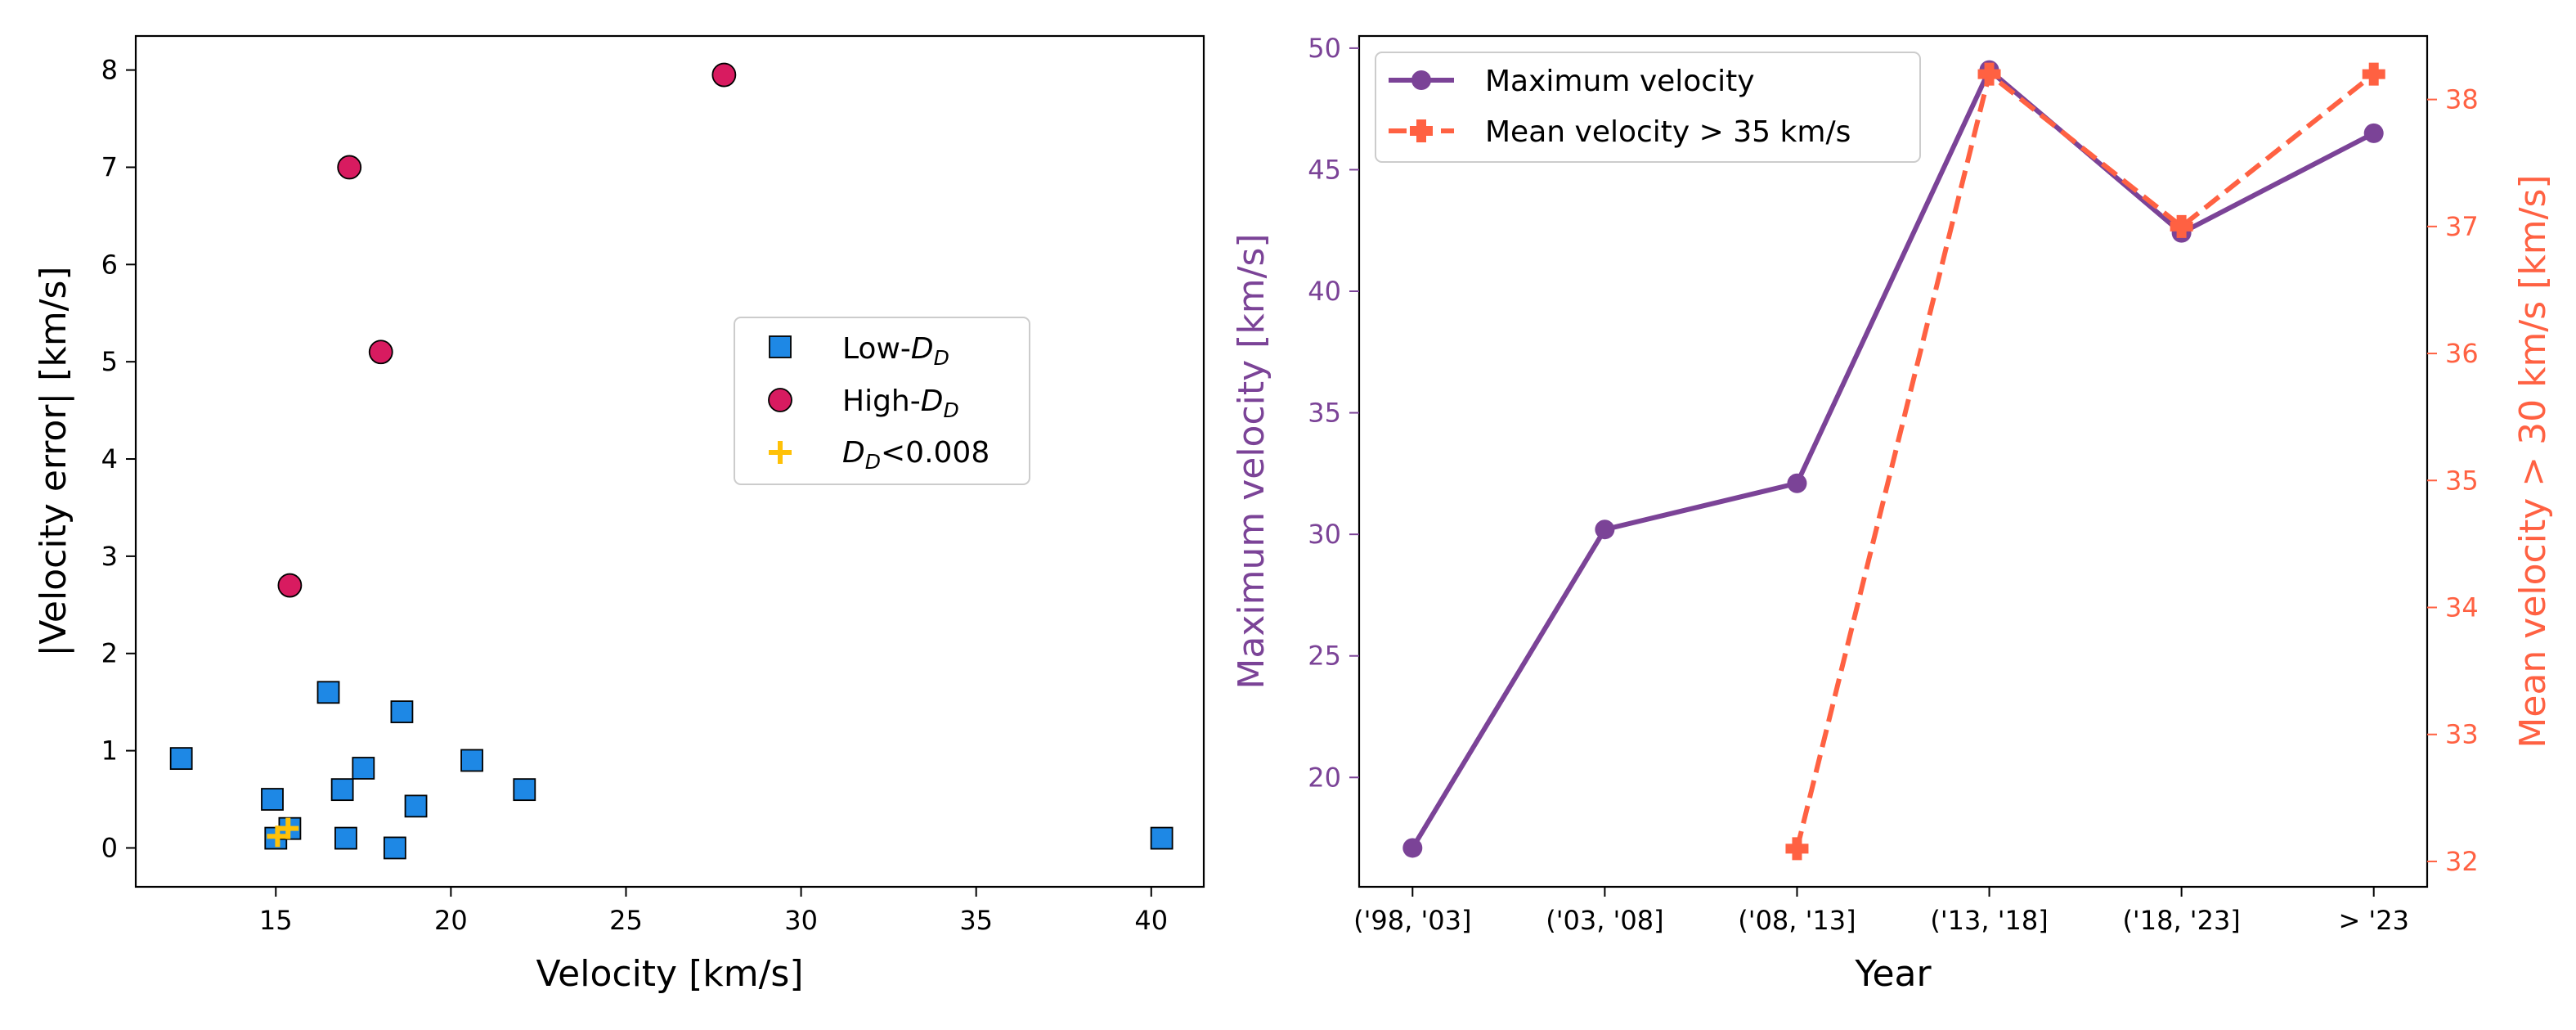 The image size is (2576, 1030). I want to click on scatter-y-tick-label: 1, so click(109, 751).